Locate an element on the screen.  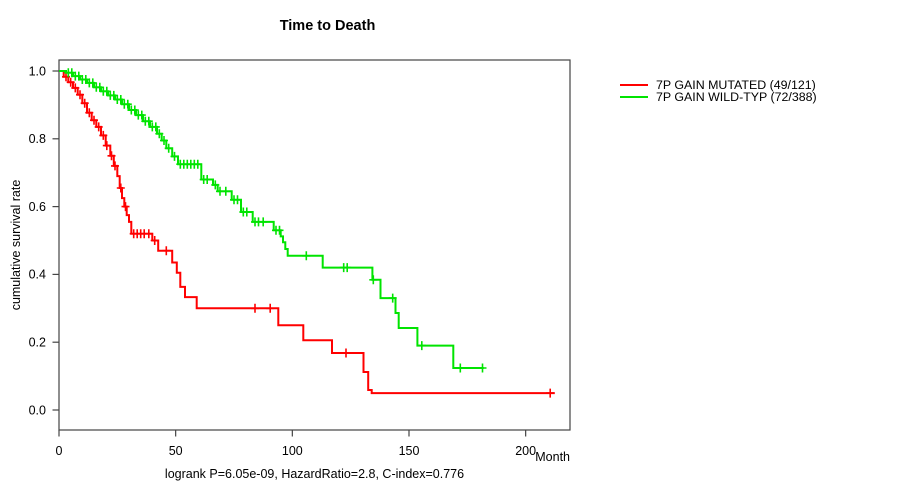
chart-title: Time to Death is located at coordinates (327, 26).